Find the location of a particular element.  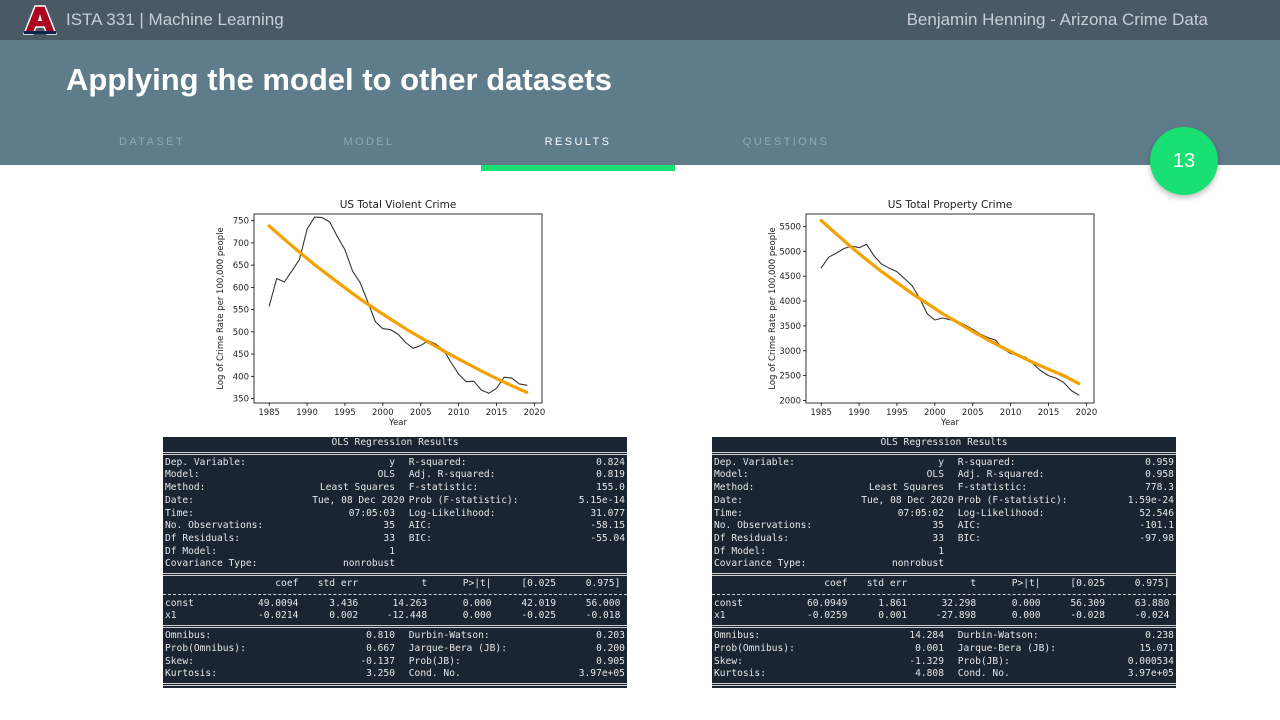

ols-diag-row: Skew: -0.137 Prob(JB): 0.905 is located at coordinates (395, 662).